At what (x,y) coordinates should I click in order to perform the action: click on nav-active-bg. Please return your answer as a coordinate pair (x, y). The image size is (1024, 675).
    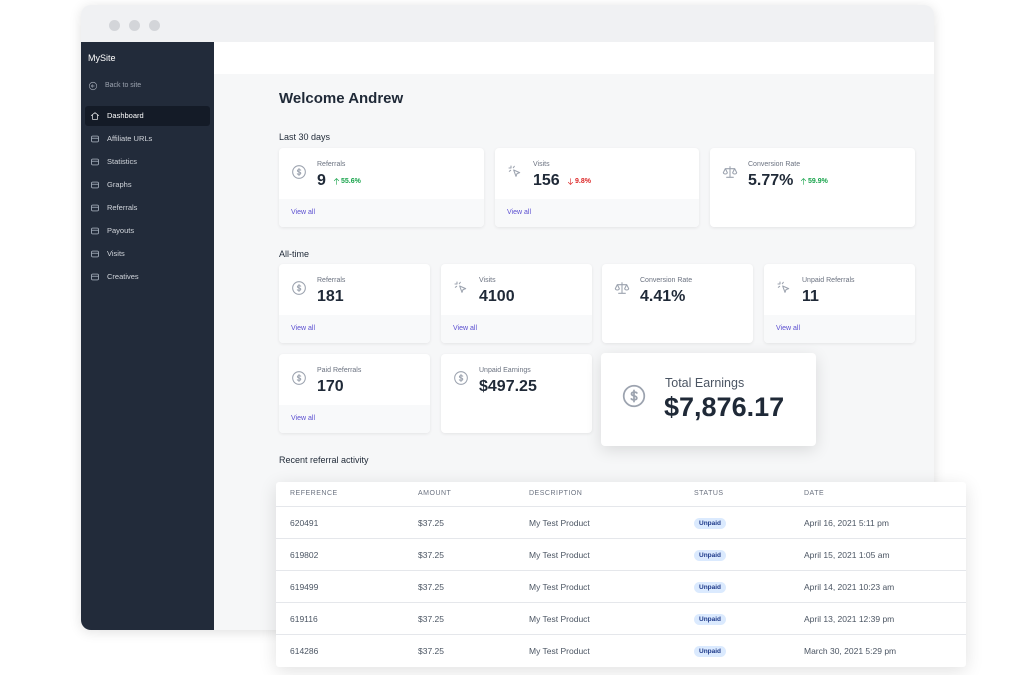
    Looking at the image, I should click on (147, 116).